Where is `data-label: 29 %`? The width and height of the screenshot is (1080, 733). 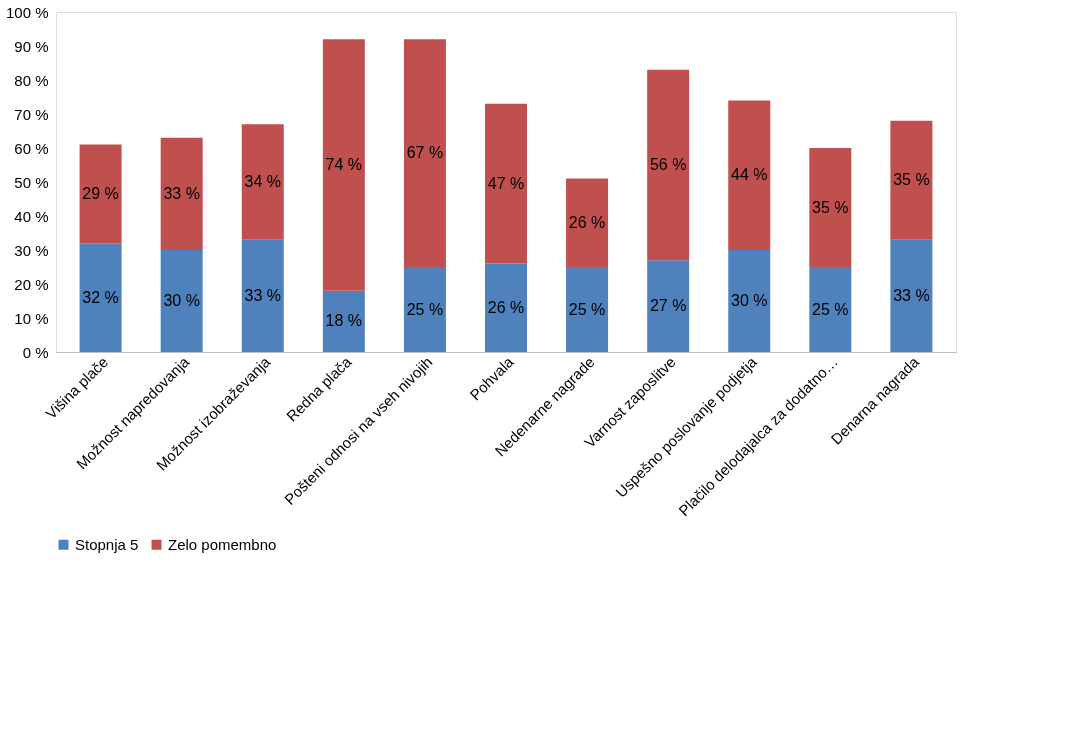
data-label: 29 % is located at coordinates (100, 193).